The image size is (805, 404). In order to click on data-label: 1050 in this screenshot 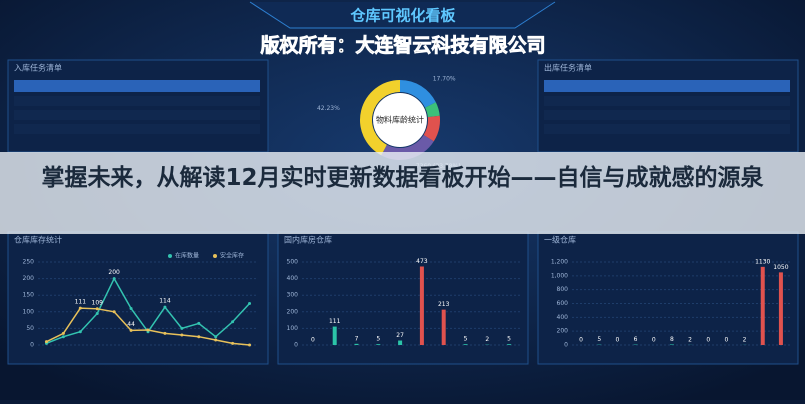, I will do `click(780, 267)`.